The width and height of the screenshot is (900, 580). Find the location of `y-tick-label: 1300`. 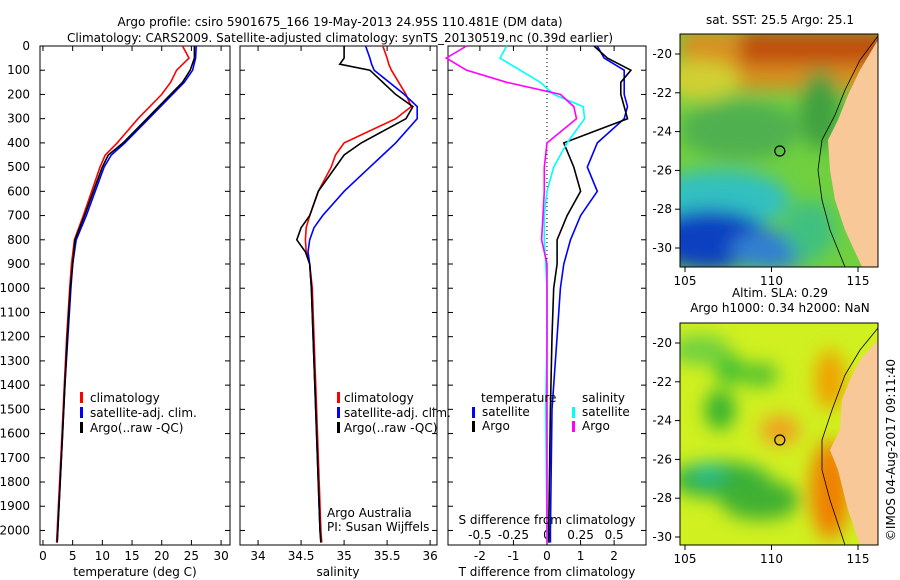

y-tick-label: 1300 is located at coordinates (15, 361).